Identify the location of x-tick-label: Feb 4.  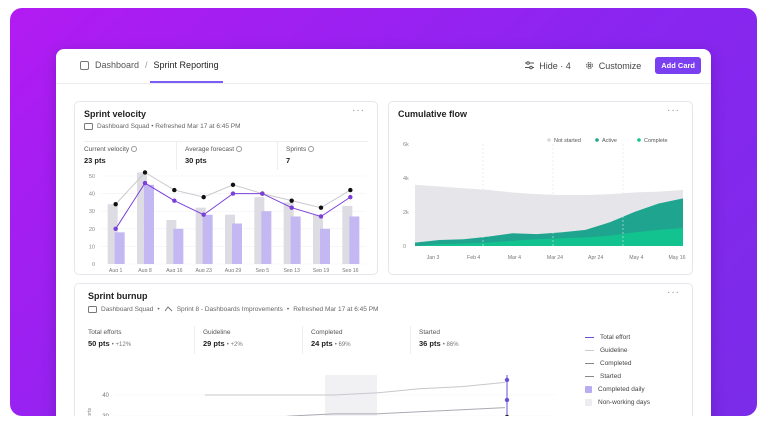
(473, 258).